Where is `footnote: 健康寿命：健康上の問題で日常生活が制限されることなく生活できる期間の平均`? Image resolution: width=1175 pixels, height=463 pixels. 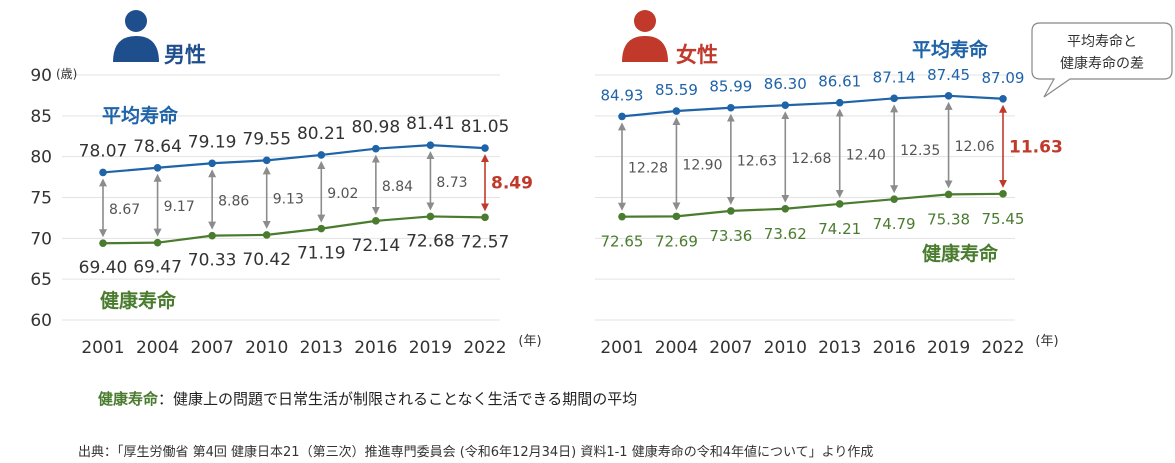 footnote: 健康寿命：健康上の問題で日常生活が制限されることなく生活できる期間の平均 is located at coordinates (367, 398).